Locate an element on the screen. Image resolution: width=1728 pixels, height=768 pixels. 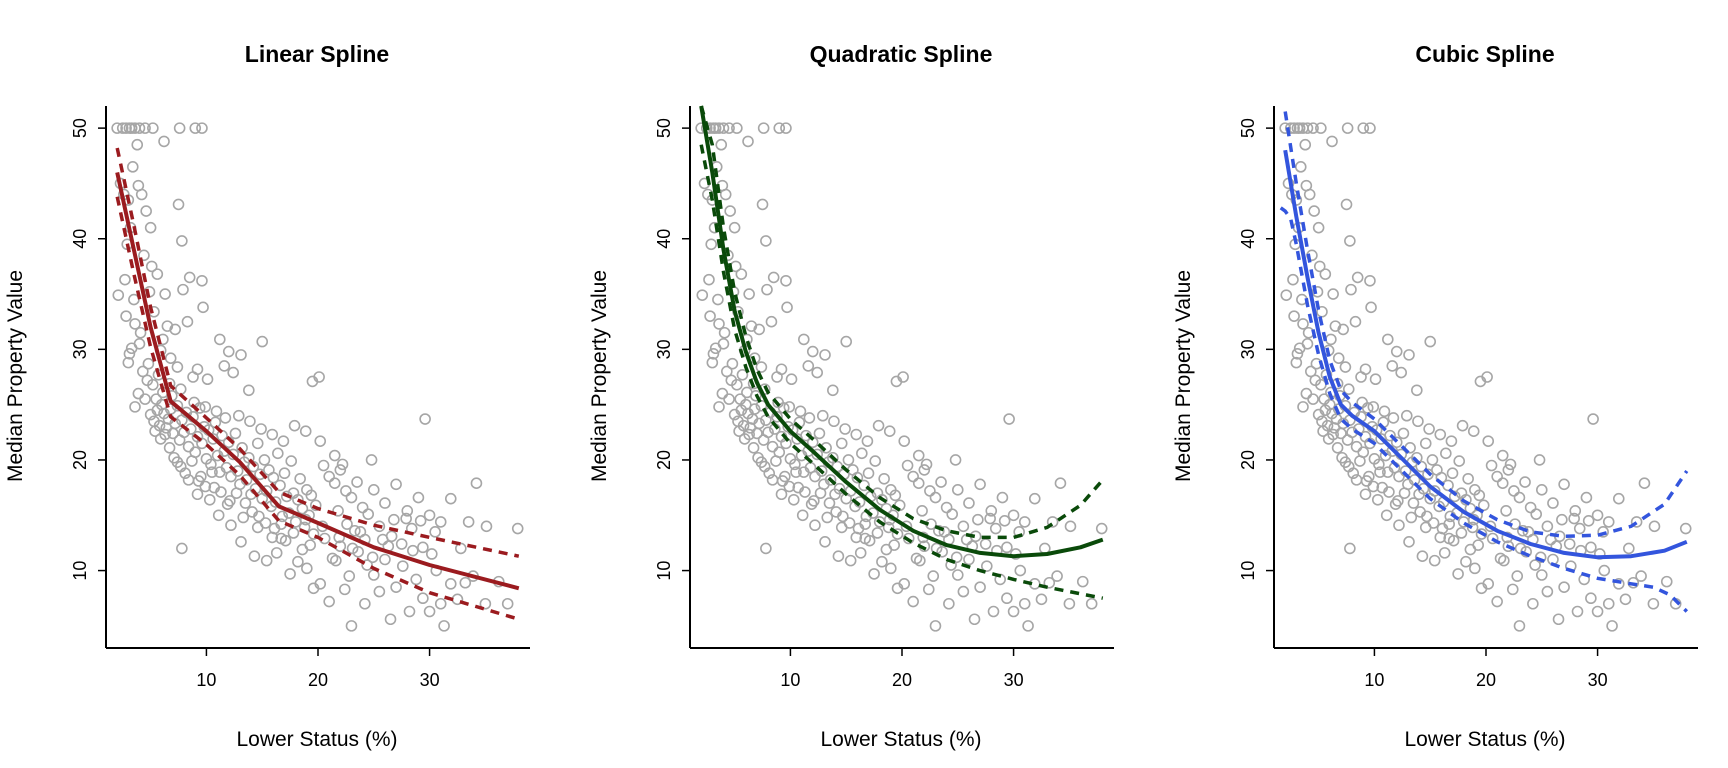
y-tick-label: 30 is located at coordinates (664, 349).